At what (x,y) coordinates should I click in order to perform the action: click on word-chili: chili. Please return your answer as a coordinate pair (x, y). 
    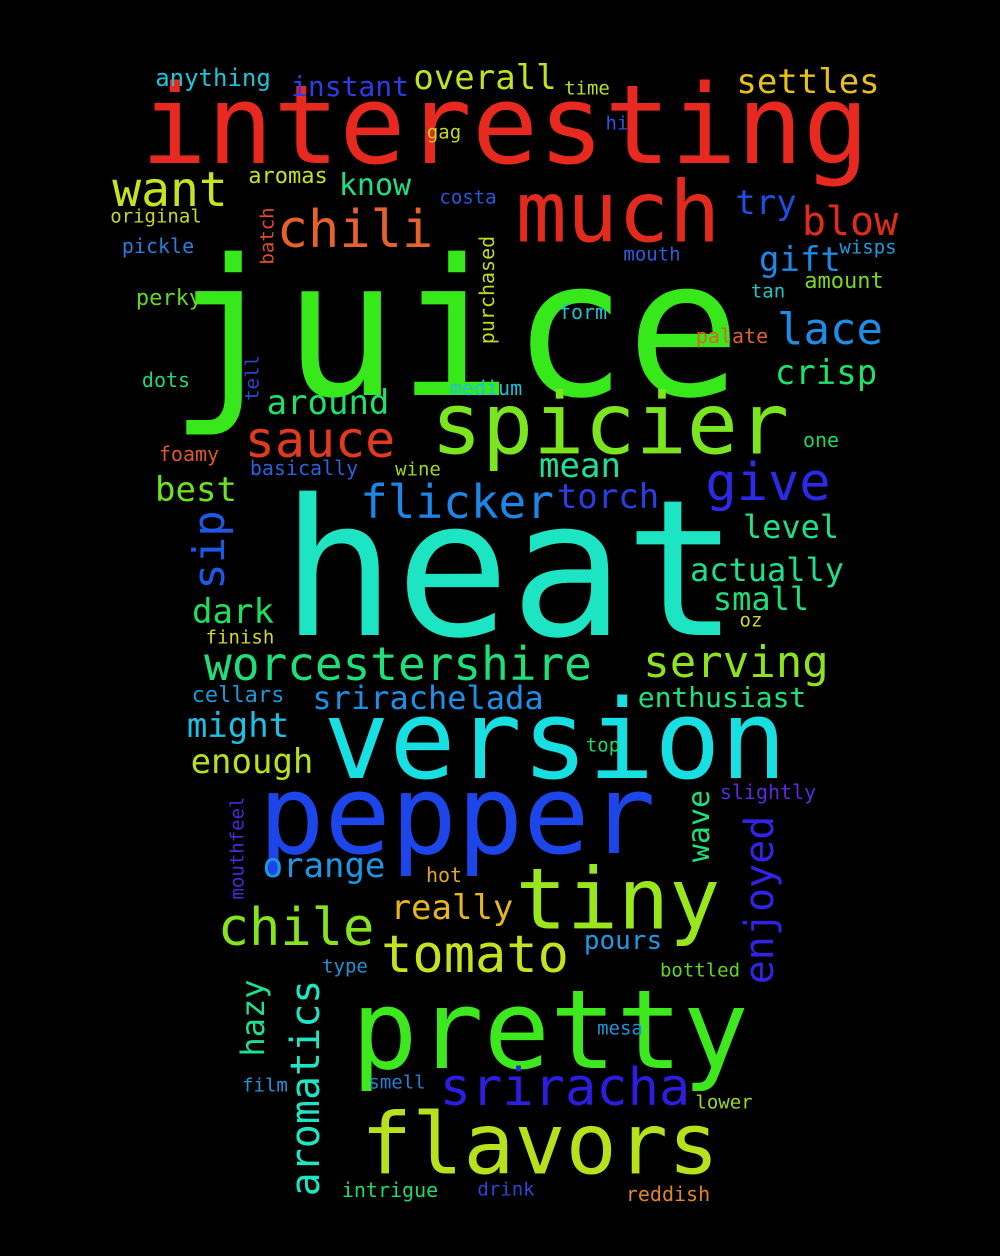
    Looking at the image, I should click on (355, 230).